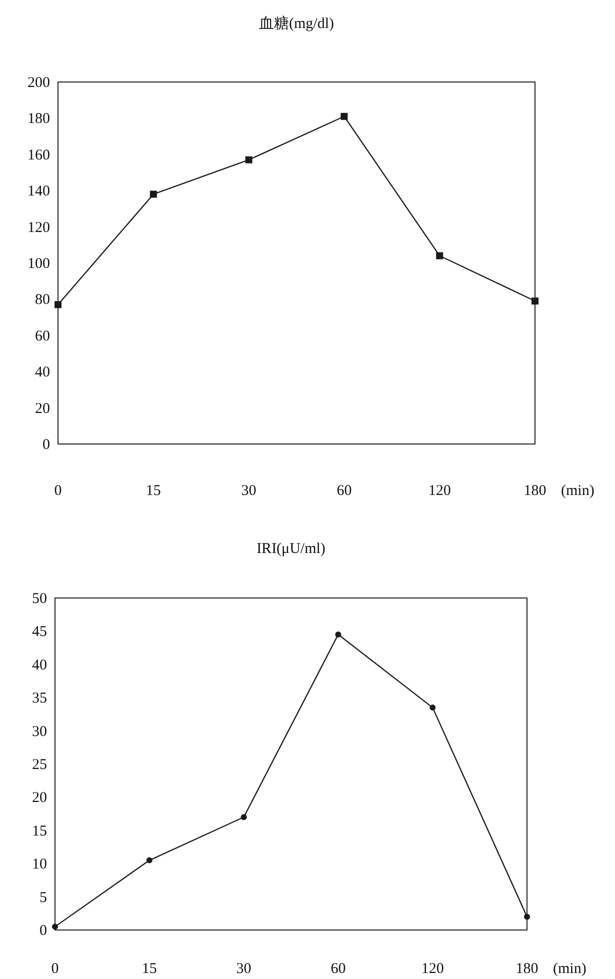 The width and height of the screenshot is (615, 979). I want to click on y-tick-label: 10, so click(39, 864).